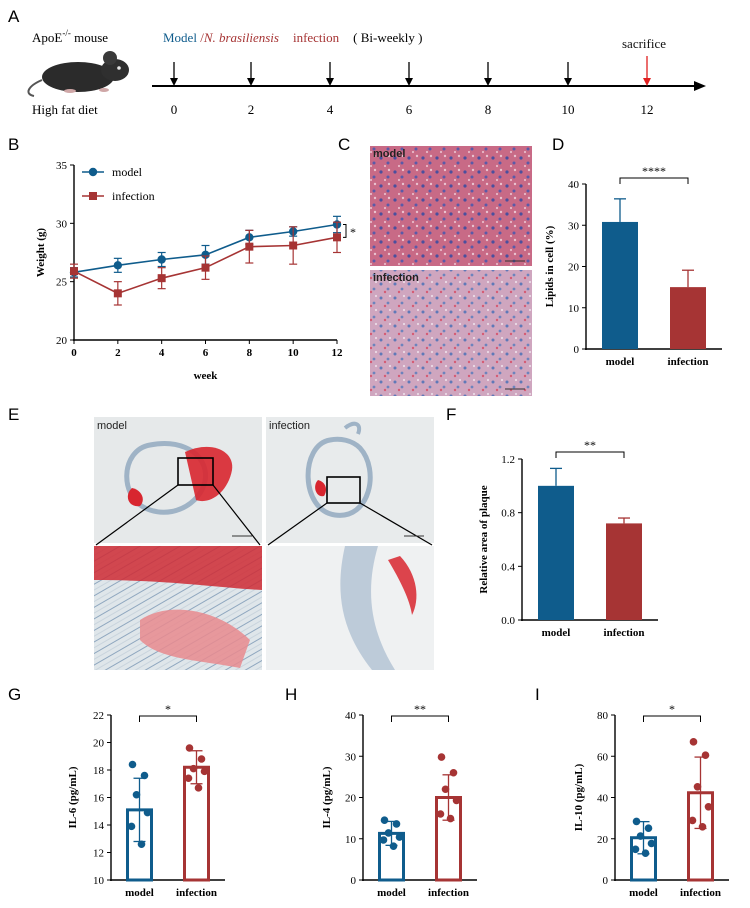  Describe the element at coordinates (99, 771) in the screenshot. I see `y-tick-label: 18` at that location.